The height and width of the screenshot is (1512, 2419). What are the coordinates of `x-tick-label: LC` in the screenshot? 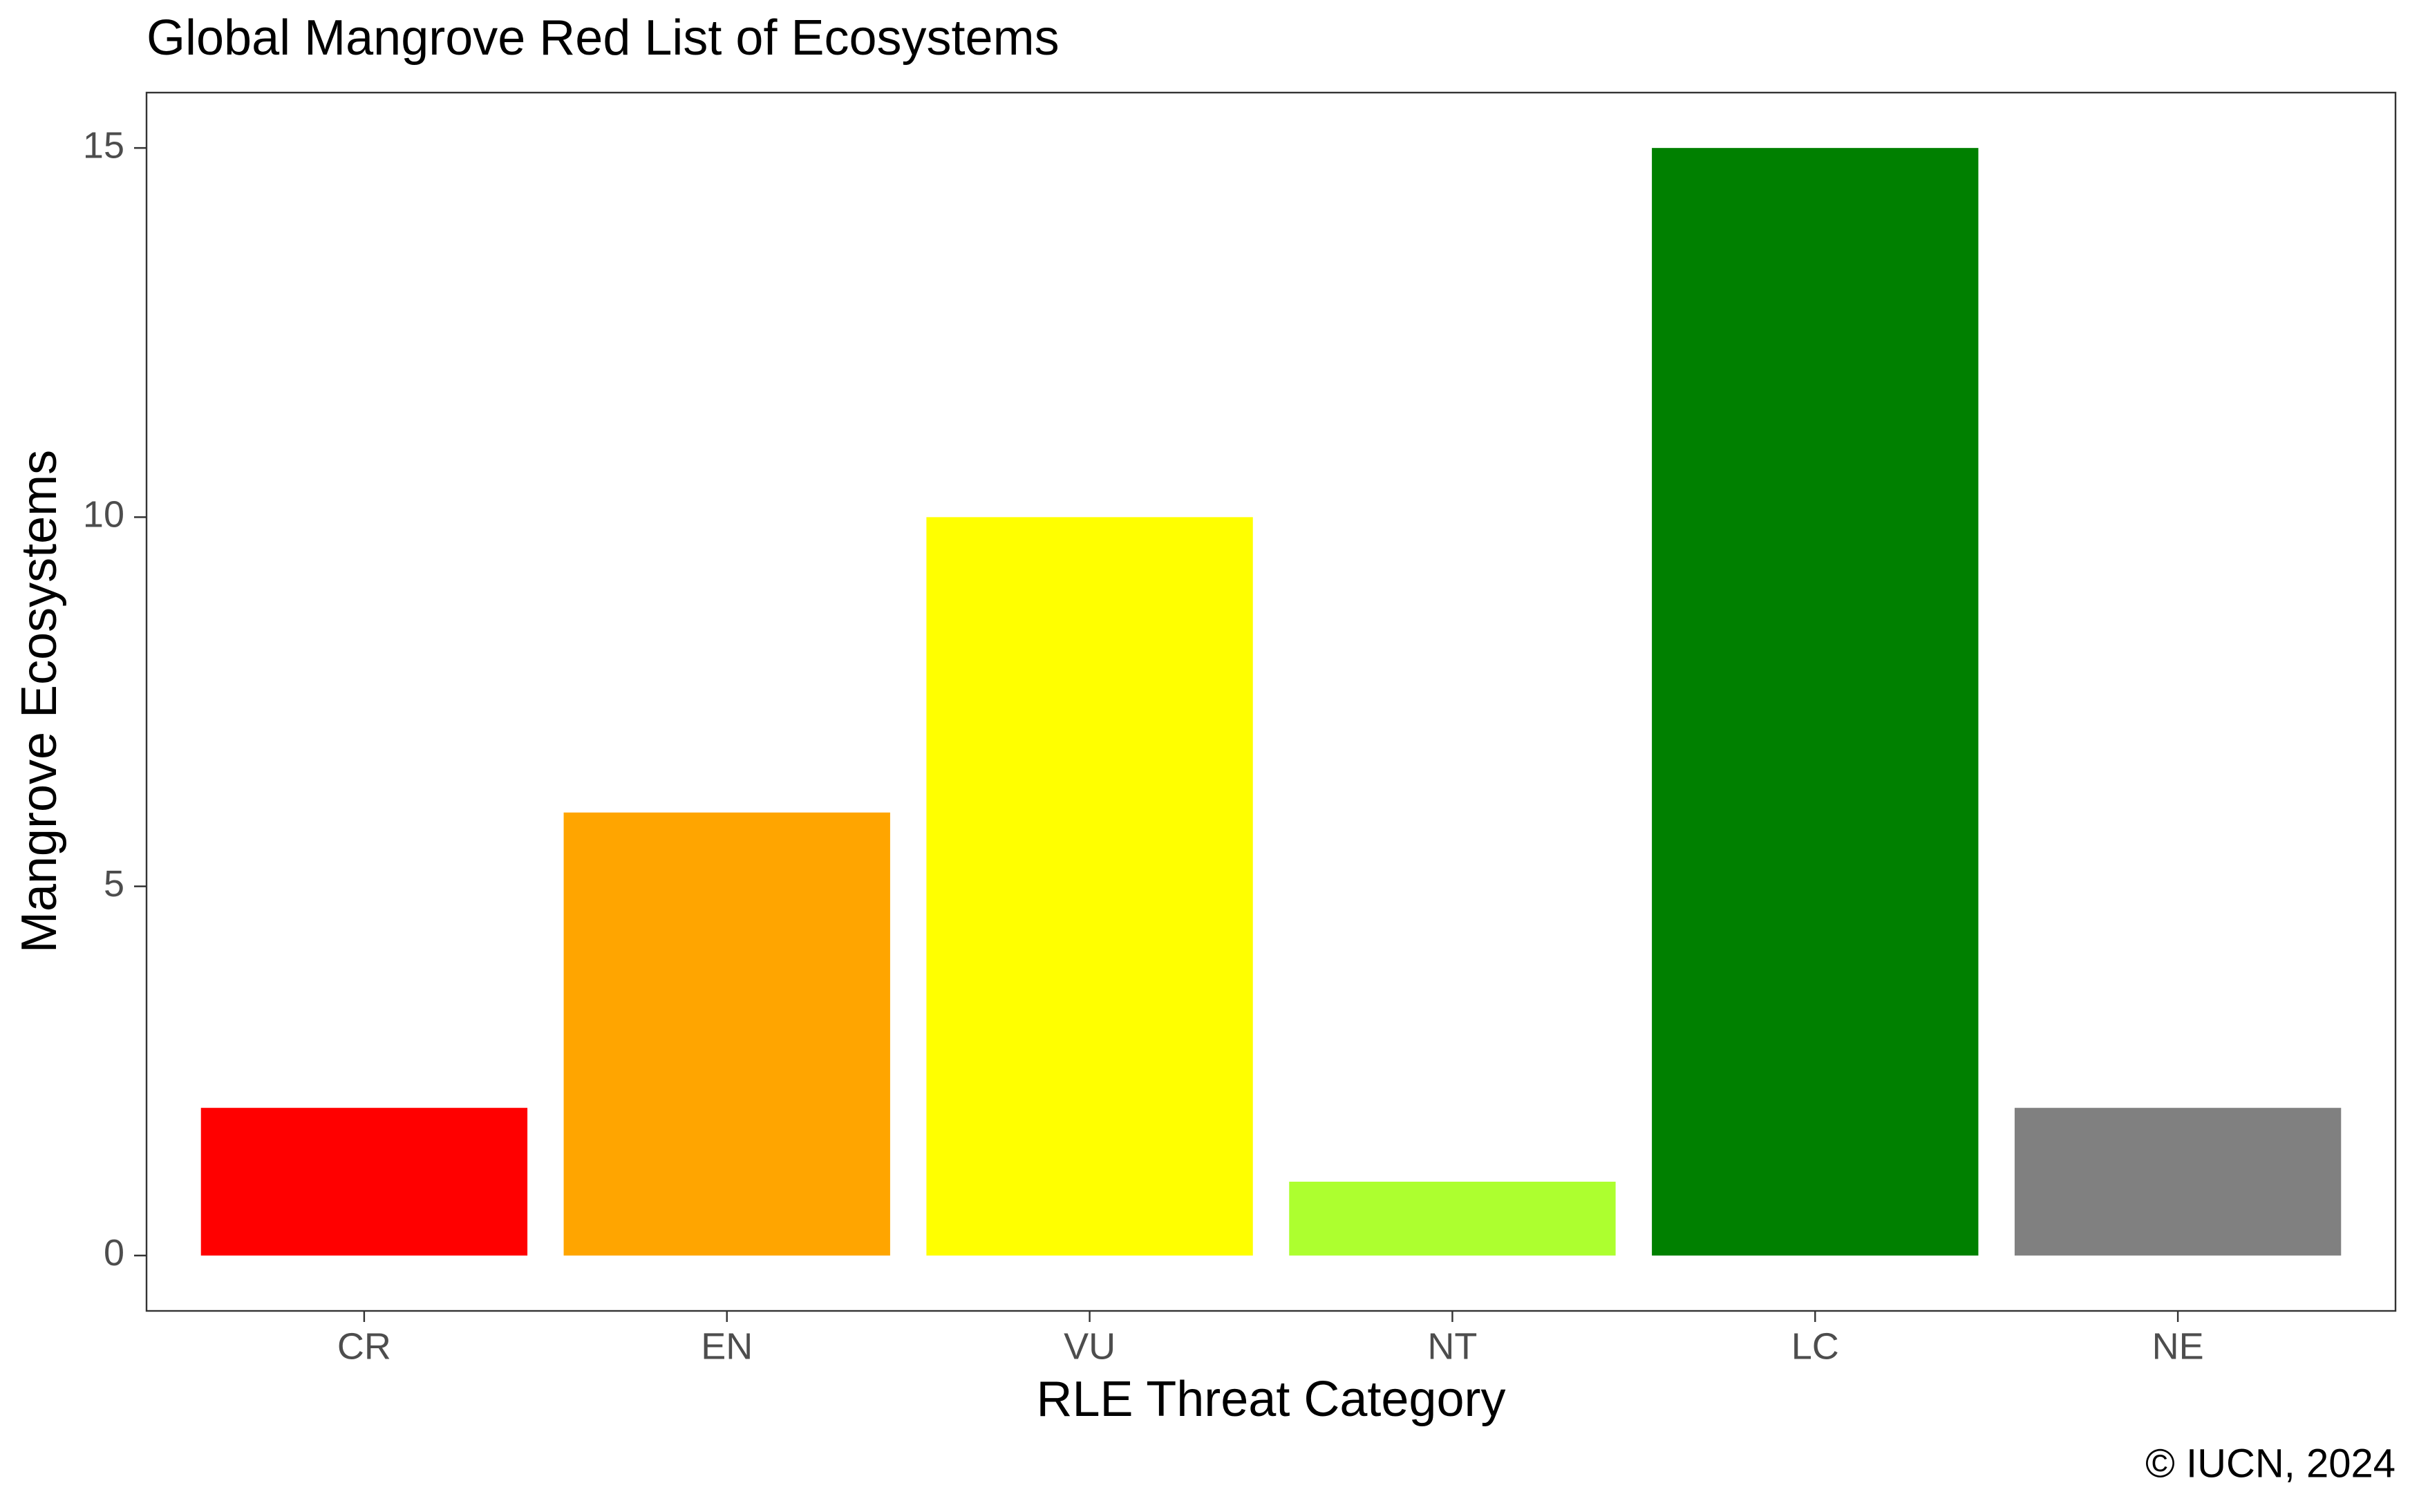 It's located at (1815, 1346).